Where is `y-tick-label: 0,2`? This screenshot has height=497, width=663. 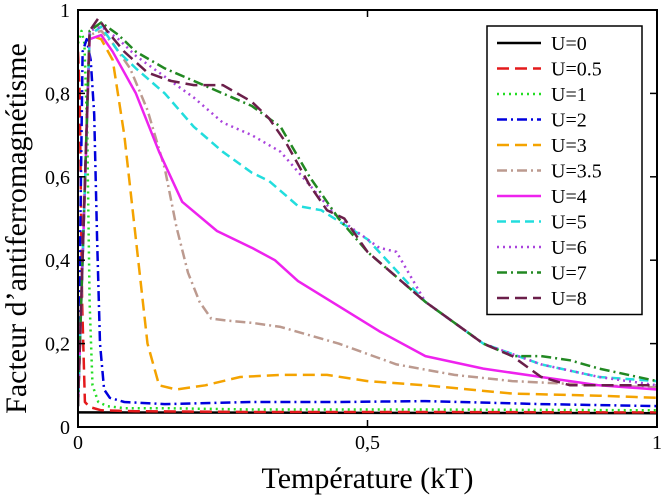 y-tick-label: 0,2 is located at coordinates (57, 345).